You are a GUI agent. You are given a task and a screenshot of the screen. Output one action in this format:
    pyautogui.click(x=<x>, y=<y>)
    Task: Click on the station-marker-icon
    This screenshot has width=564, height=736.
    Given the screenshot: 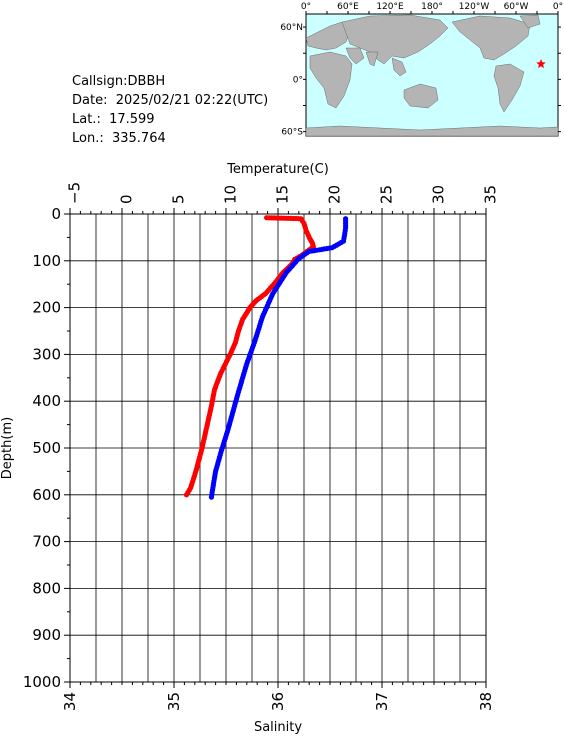 What is the action you would take?
    pyautogui.click(x=541, y=64)
    